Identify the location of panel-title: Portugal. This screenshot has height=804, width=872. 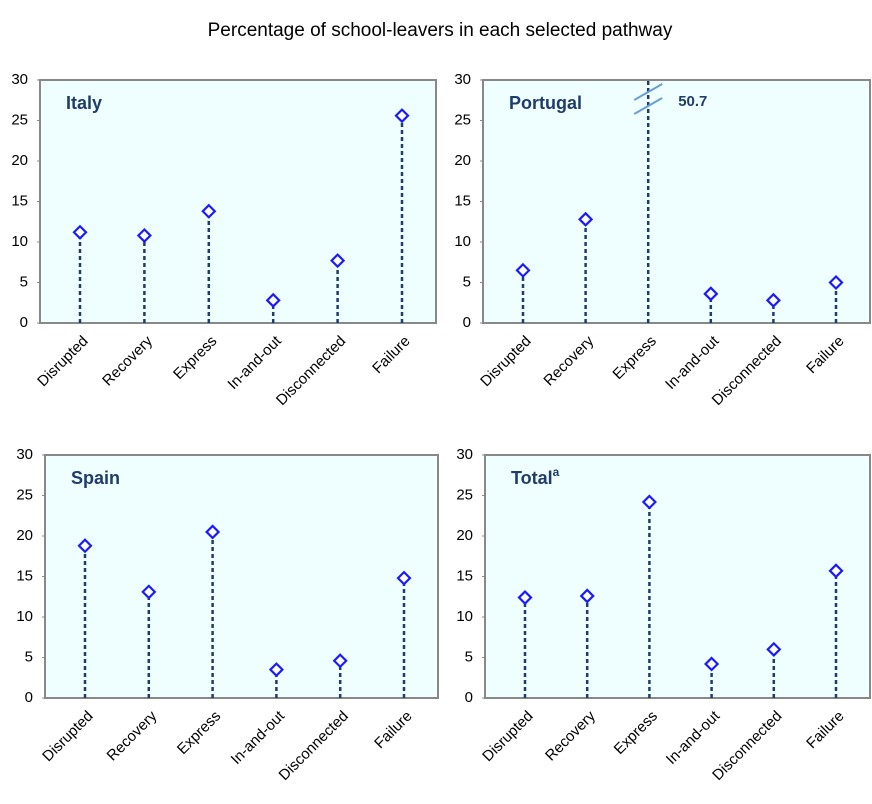
(545, 103).